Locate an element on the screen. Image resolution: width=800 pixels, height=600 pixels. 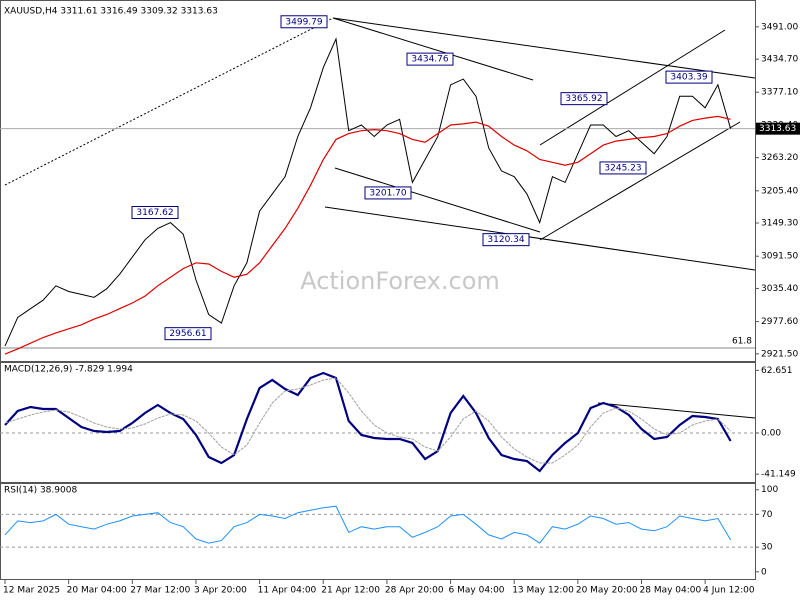
annotation-label: 3120.34 is located at coordinates (505, 240).